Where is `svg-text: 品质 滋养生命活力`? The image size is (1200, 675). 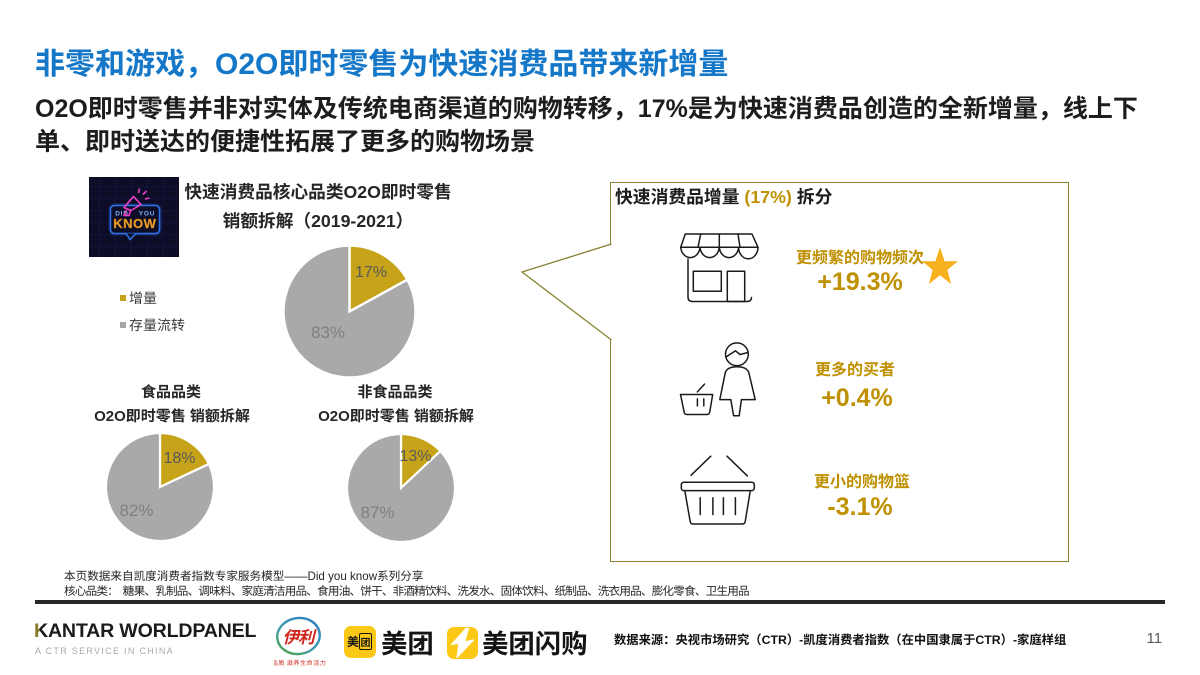
svg-text: 品质 滋养生命活力 is located at coordinates (300, 662).